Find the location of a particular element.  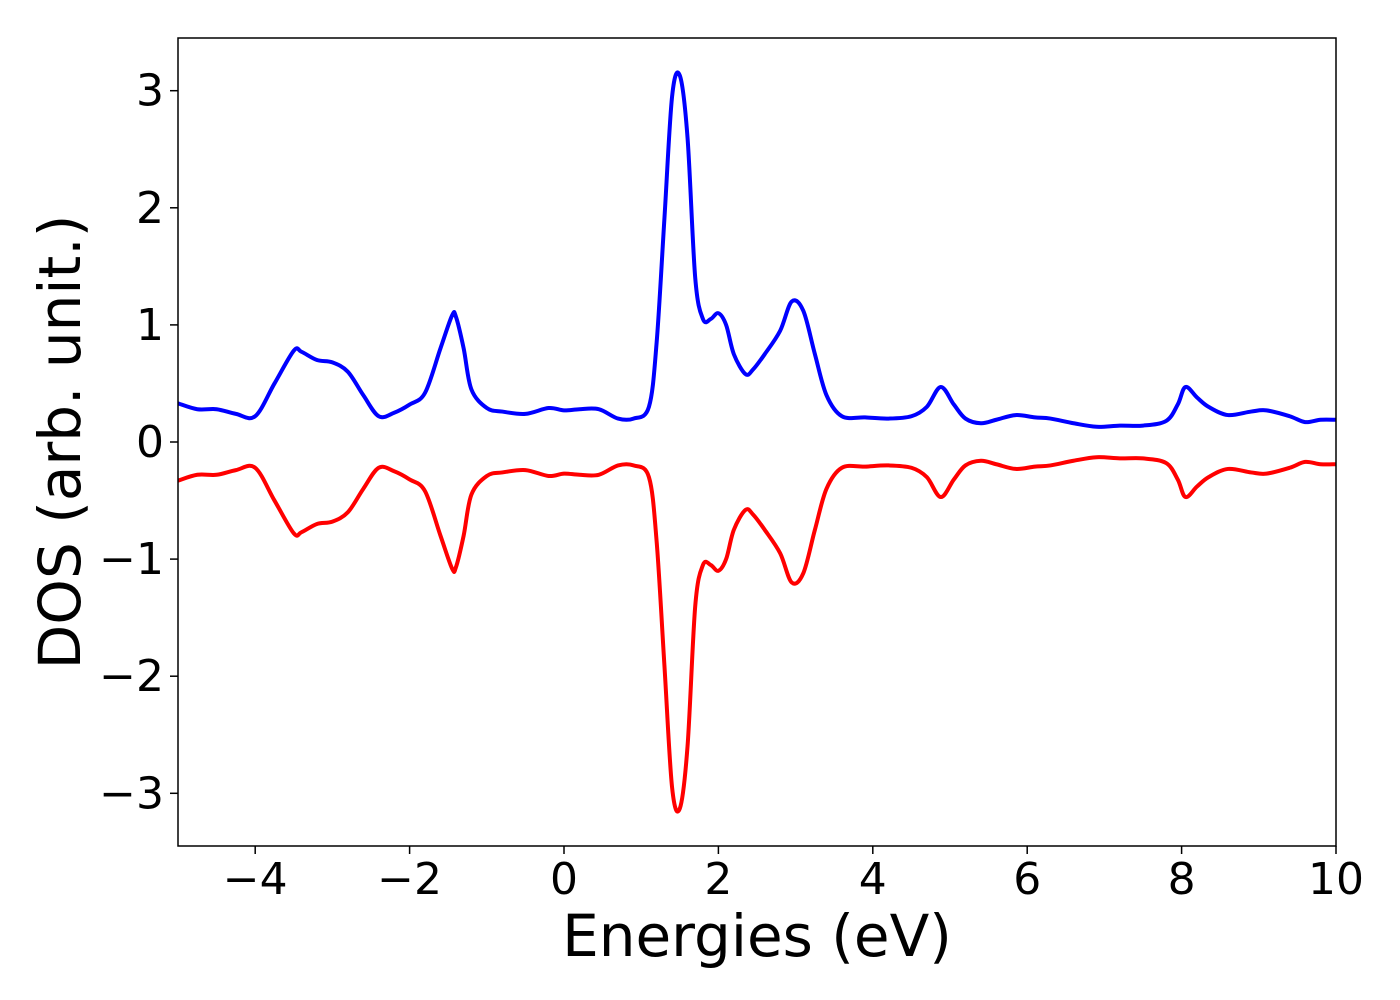

x-tick-label: −2 is located at coordinates (409, 879).